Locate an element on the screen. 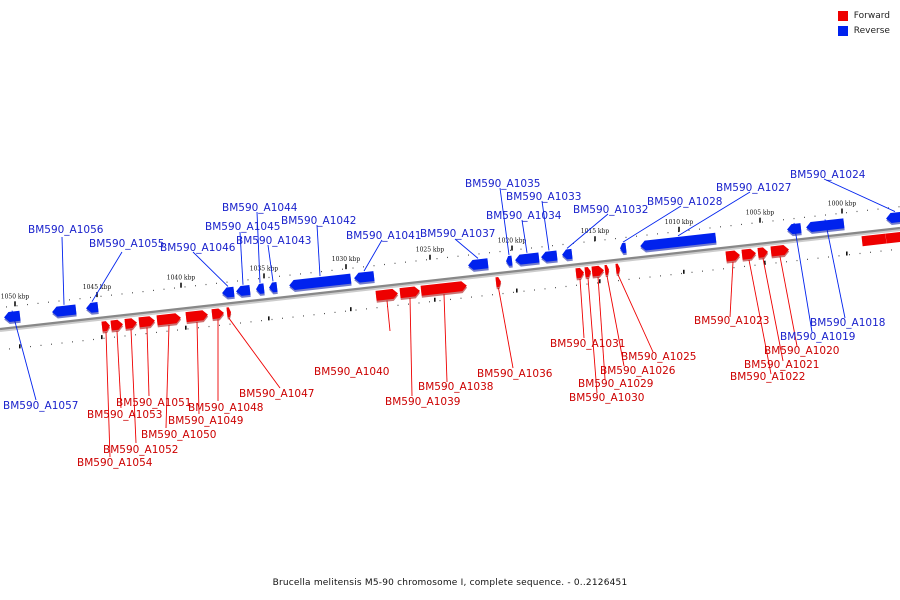 This screenshot has width=900, height=600. gene-label: BM590_A1047 is located at coordinates (276, 394).